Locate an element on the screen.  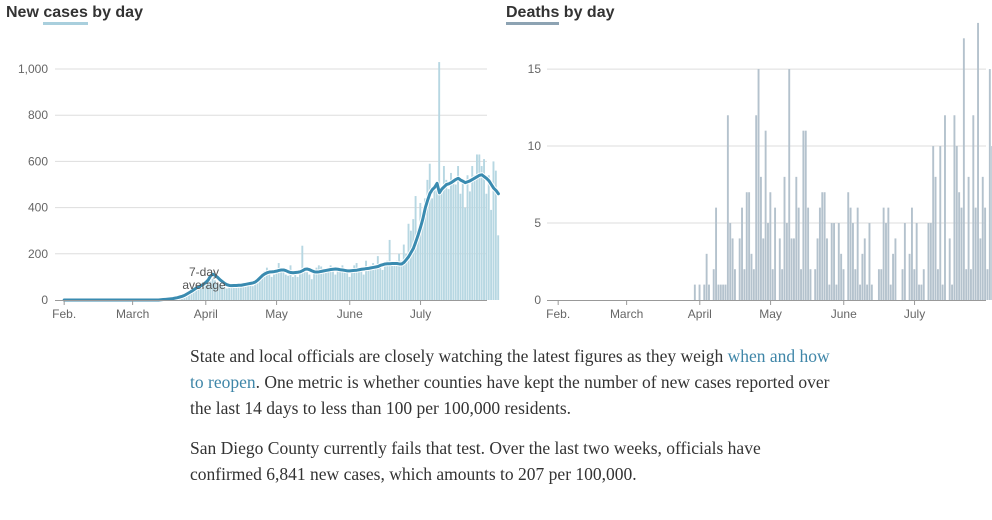
reopen-link: when and how to reopen is located at coordinates (510, 369).